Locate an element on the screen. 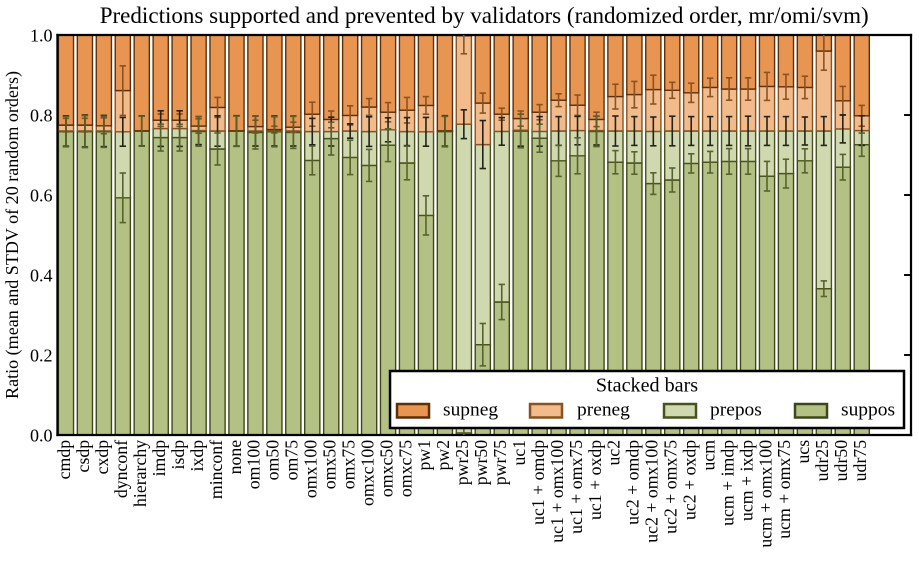 This screenshot has height=567, width=919. svg-text: uc1 + oxdp is located at coordinates (595, 480).